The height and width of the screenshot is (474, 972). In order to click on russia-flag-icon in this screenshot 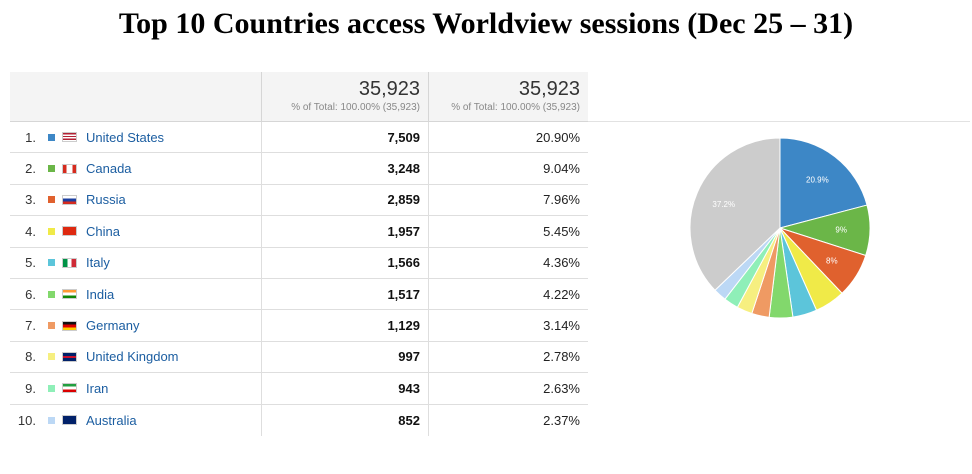, I will do `click(69, 199)`.